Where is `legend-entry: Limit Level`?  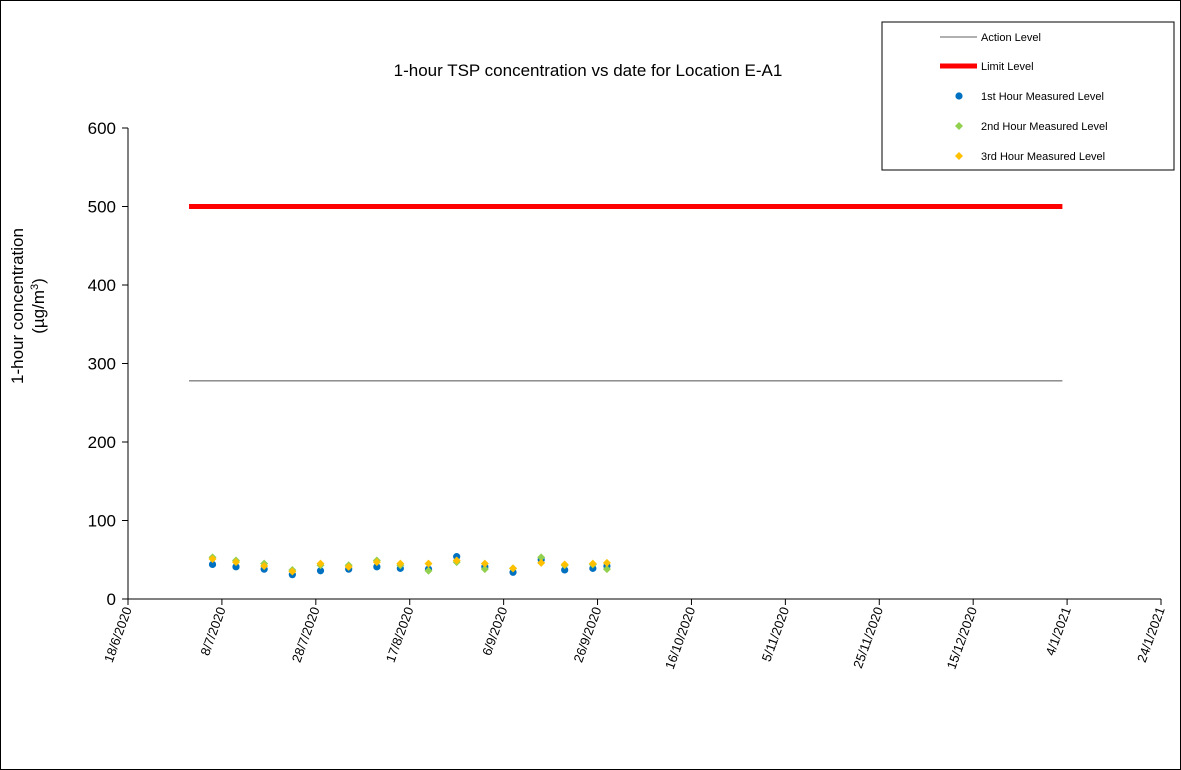 legend-entry: Limit Level is located at coordinates (987, 67).